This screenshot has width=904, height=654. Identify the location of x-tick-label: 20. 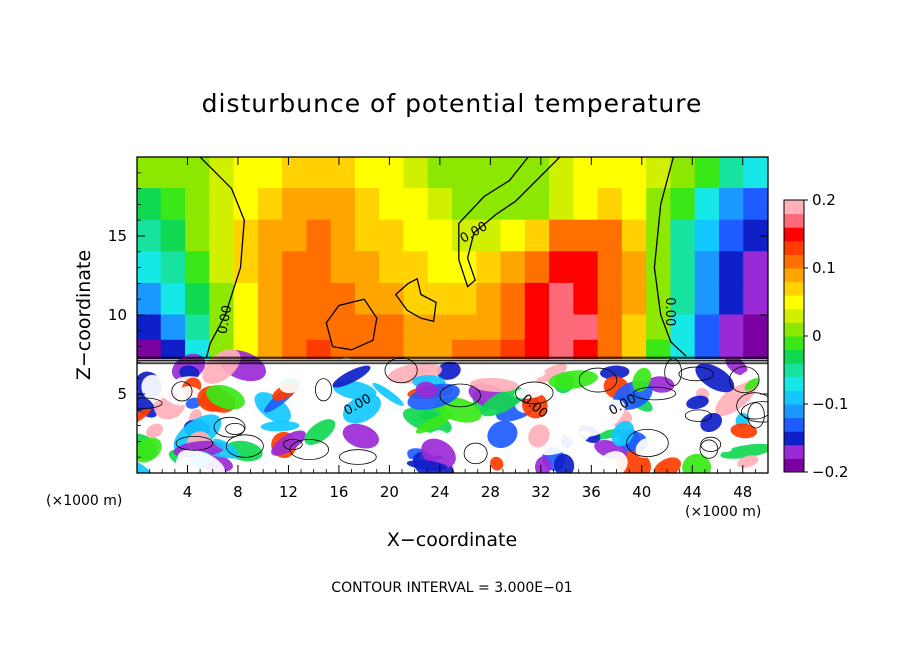
(389, 492).